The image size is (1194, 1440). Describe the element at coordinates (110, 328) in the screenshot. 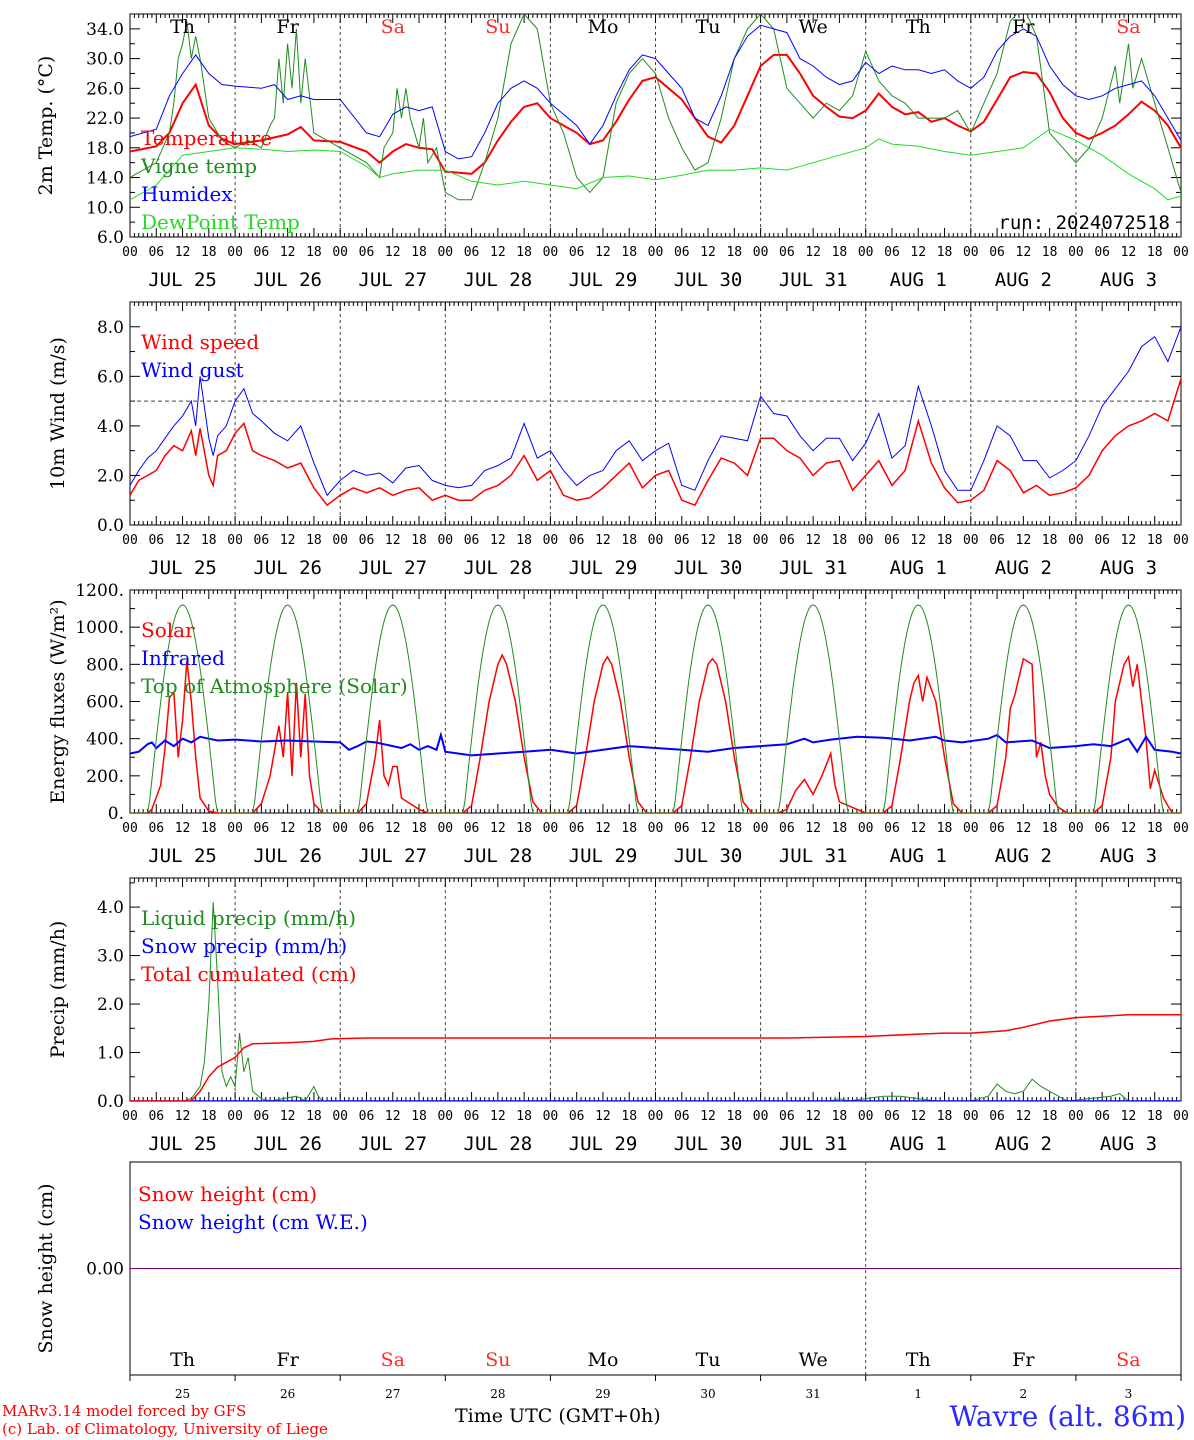

I see `y-tick-label: 8.0` at that location.